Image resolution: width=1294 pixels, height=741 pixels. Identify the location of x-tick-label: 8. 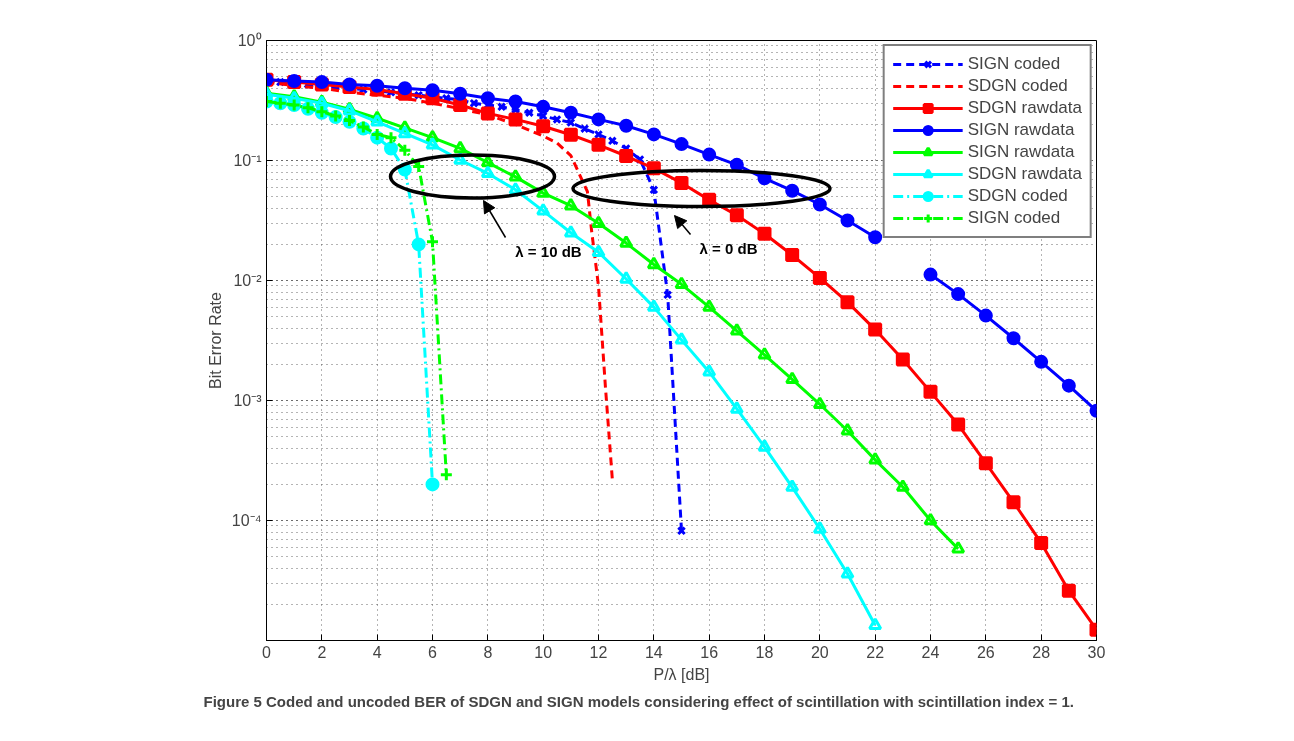
(488, 652).